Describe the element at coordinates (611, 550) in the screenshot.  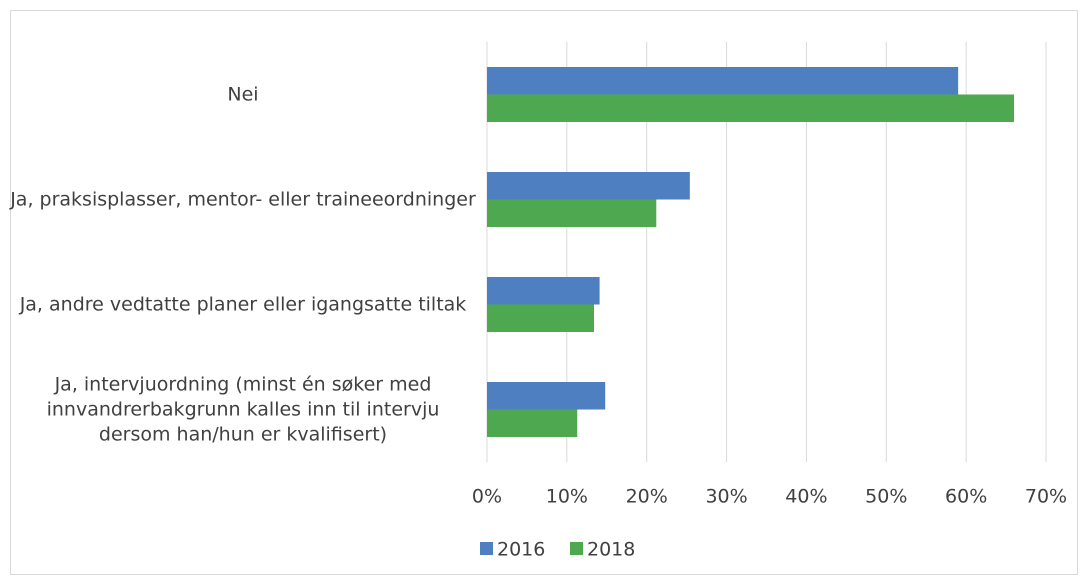
I see `legend-label: 2018` at that location.